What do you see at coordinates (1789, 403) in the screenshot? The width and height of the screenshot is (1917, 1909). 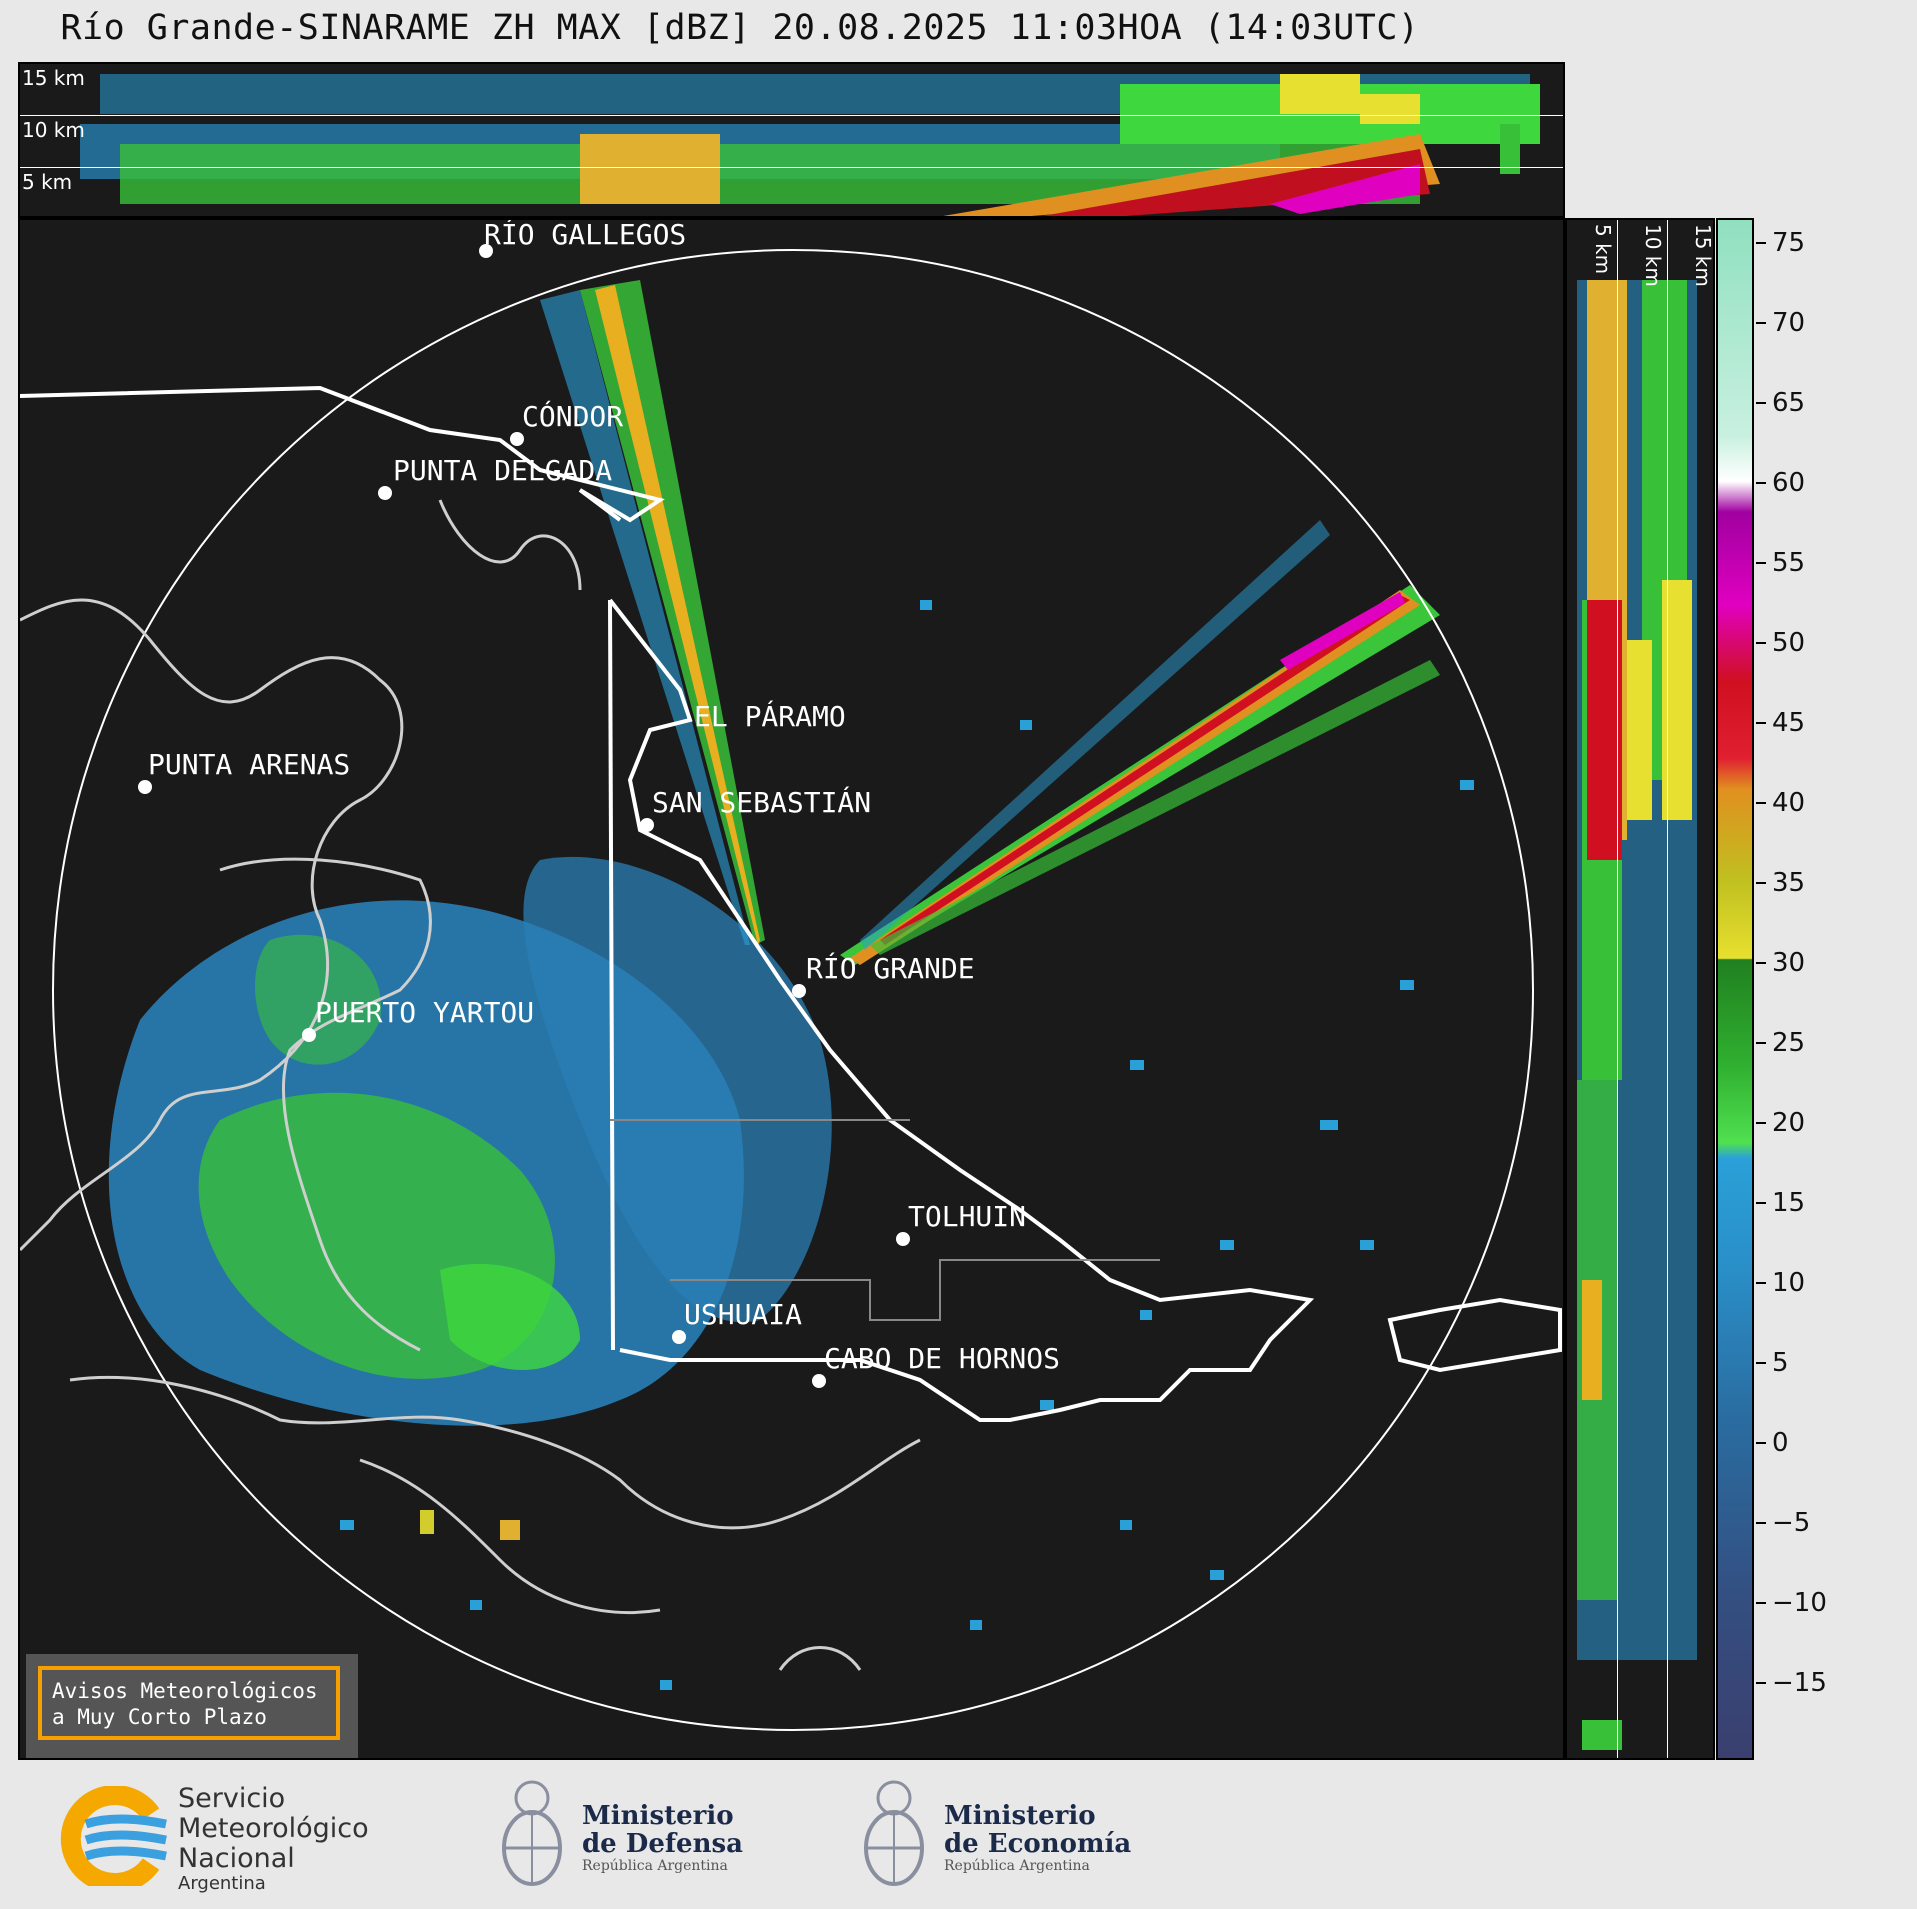 I see `colorbar-label: 65` at bounding box center [1789, 403].